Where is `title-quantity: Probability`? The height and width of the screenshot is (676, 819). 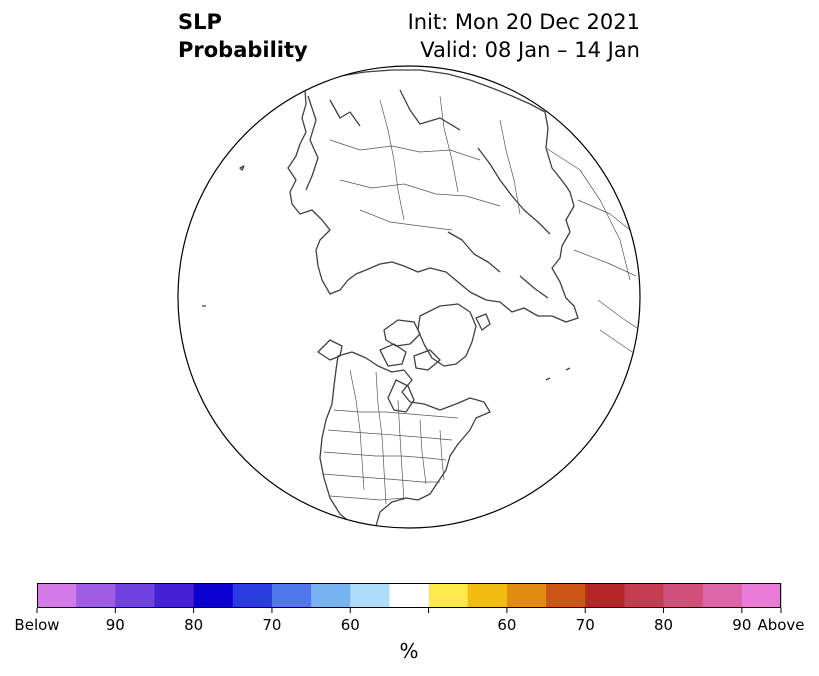 title-quantity: Probability is located at coordinates (243, 50).